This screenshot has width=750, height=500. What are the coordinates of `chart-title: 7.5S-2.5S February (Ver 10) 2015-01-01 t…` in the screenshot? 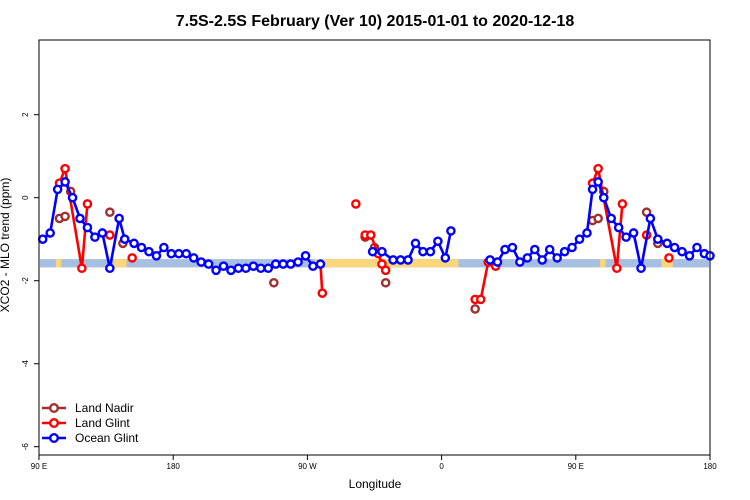 It's located at (375, 21).